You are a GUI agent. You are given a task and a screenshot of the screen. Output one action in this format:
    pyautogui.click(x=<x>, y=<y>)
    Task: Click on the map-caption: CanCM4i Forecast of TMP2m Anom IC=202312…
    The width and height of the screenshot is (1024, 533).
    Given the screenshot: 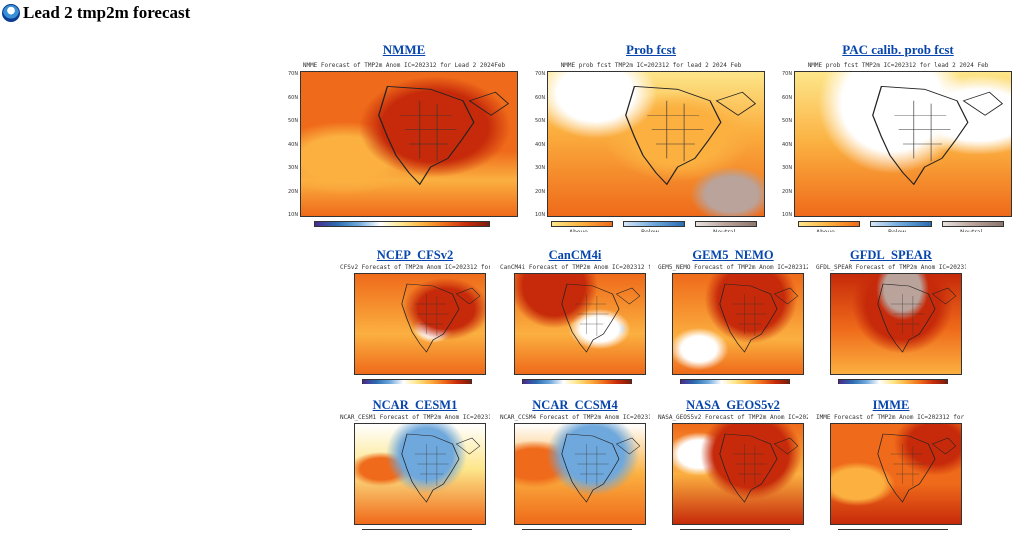 What is the action you would take?
    pyautogui.click(x=575, y=267)
    